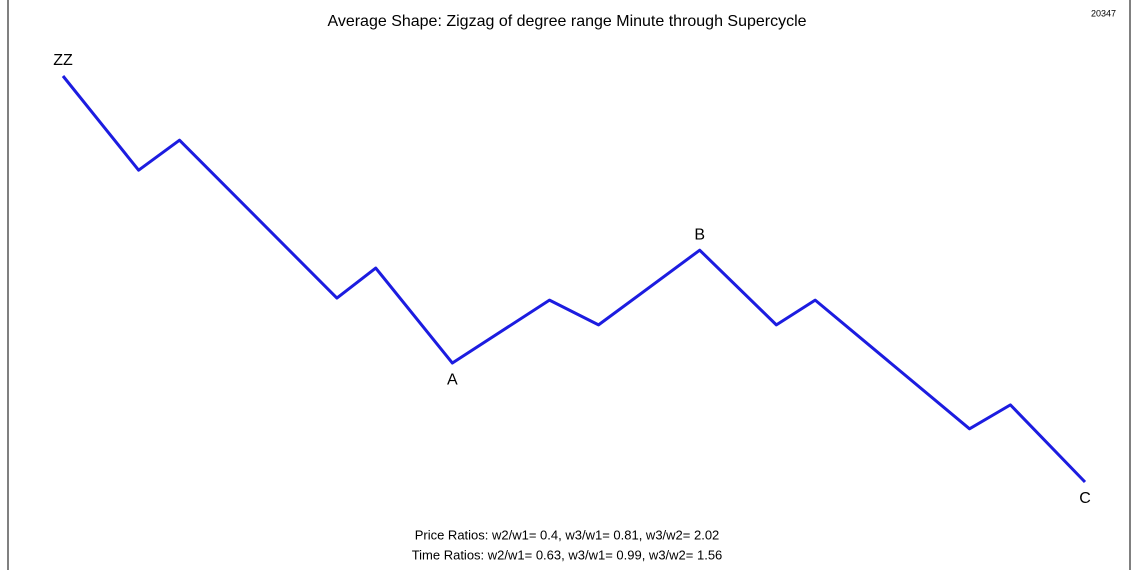  What do you see at coordinates (699, 234) in the screenshot?
I see `point-label: B` at bounding box center [699, 234].